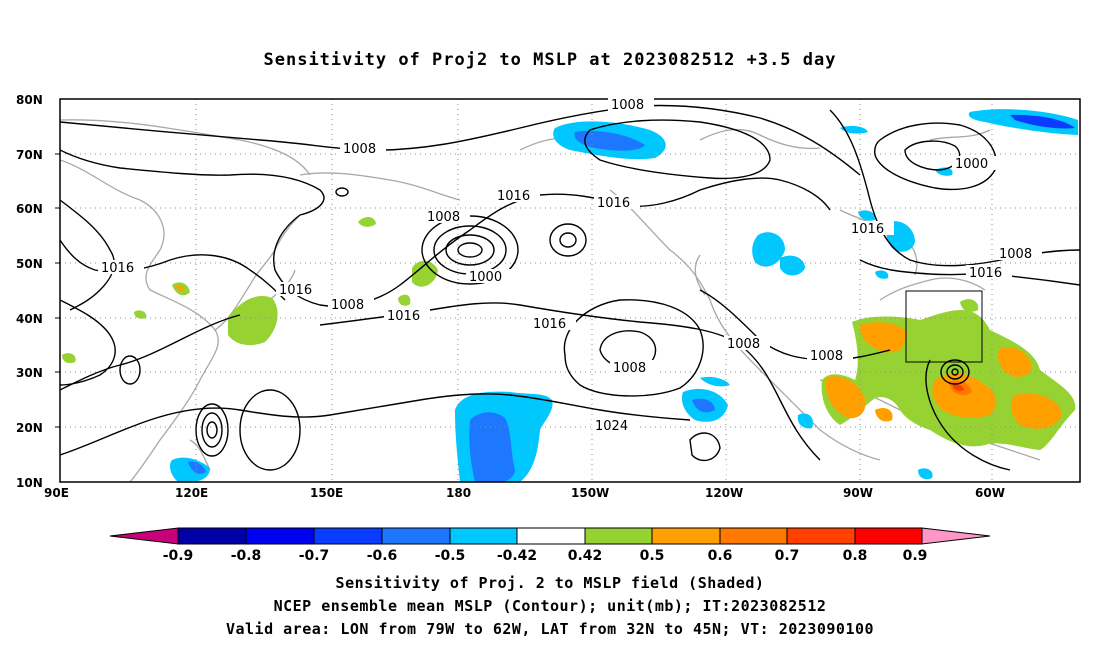 The image size is (1100, 650). I want to click on contour-label: 1024, so click(611, 426).